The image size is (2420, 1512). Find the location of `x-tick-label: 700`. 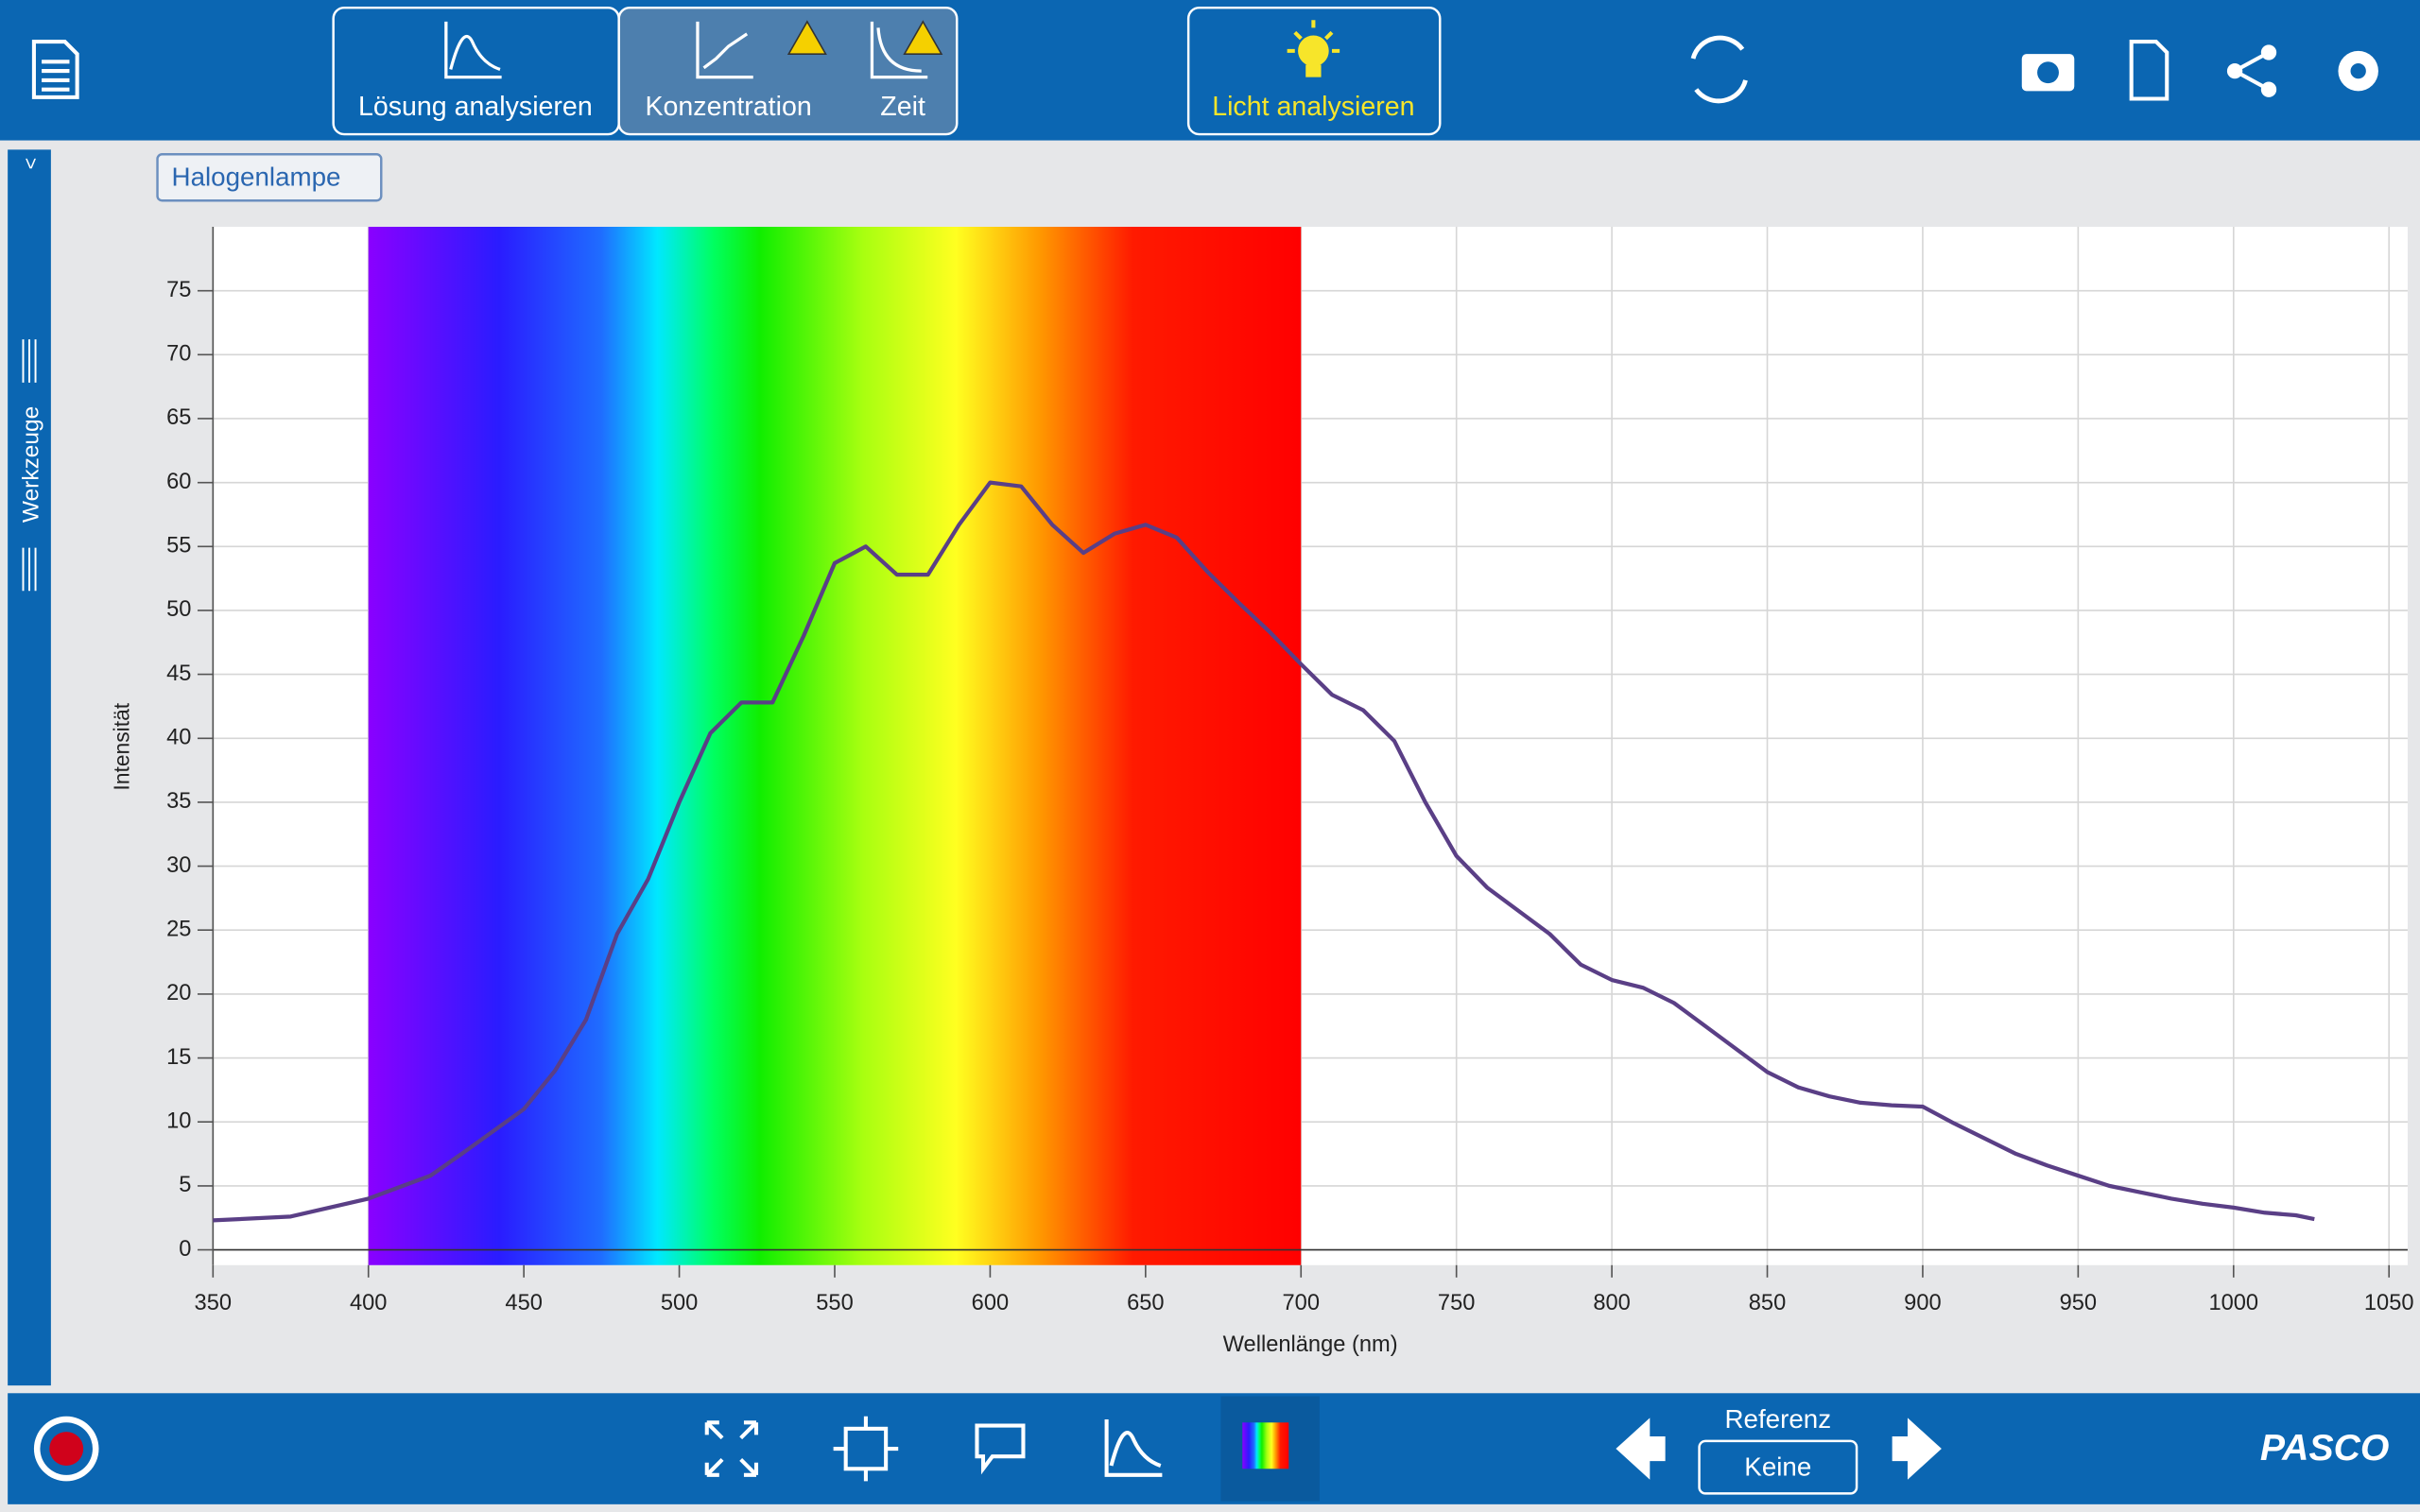

x-tick-label: 700 is located at coordinates (1302, 1303).